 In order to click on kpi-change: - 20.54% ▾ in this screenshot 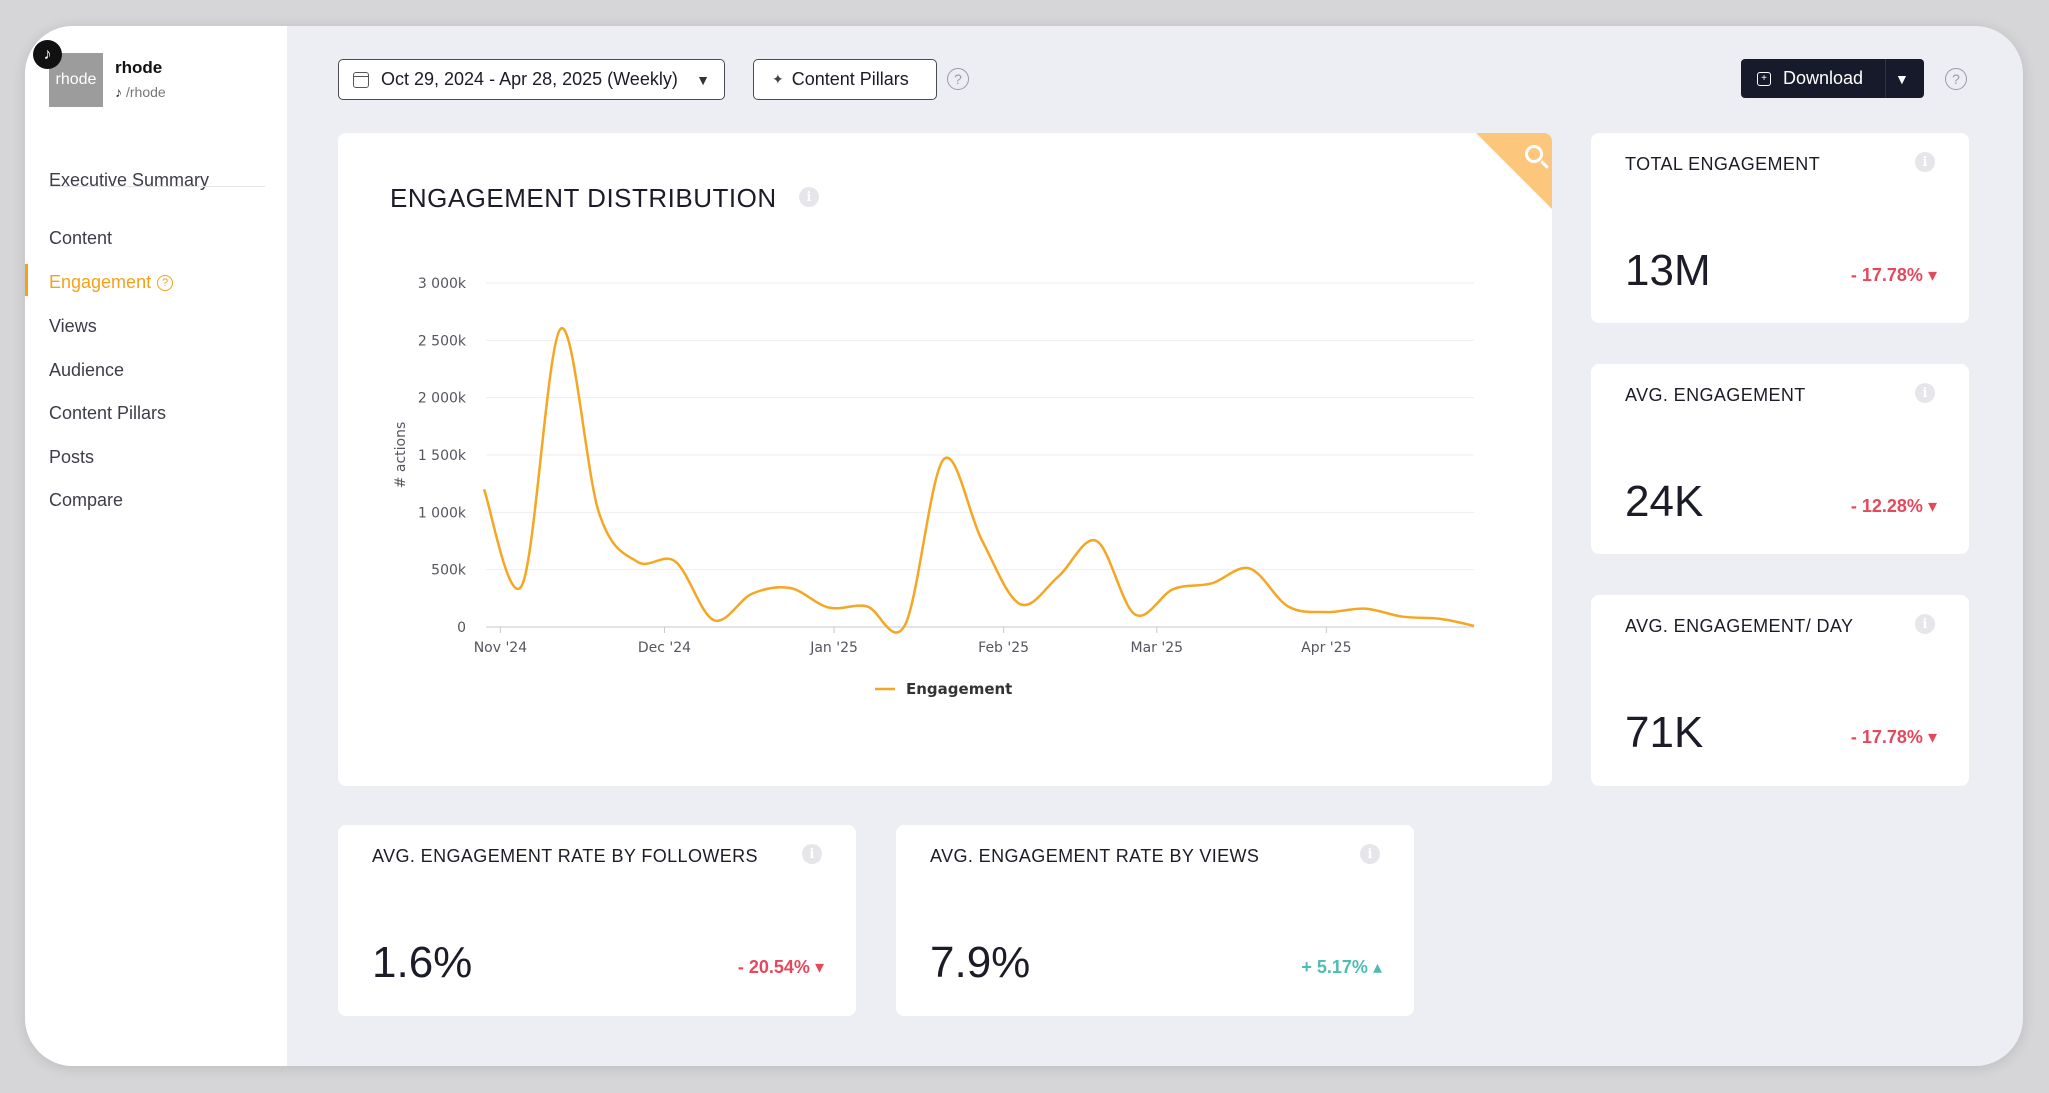, I will do `click(781, 967)`.